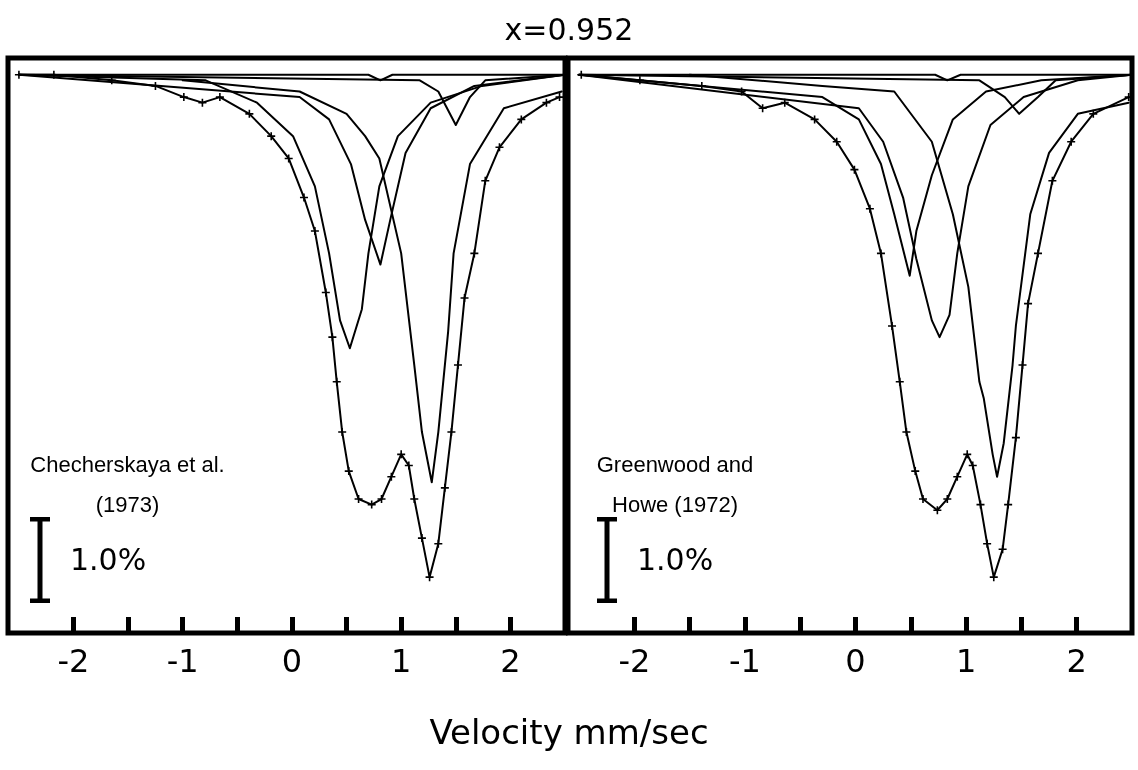 Image resolution: width=1138 pixels, height=770 pixels. What do you see at coordinates (569, 732) in the screenshot?
I see `x-axis-title: Velocity mm/sec` at bounding box center [569, 732].